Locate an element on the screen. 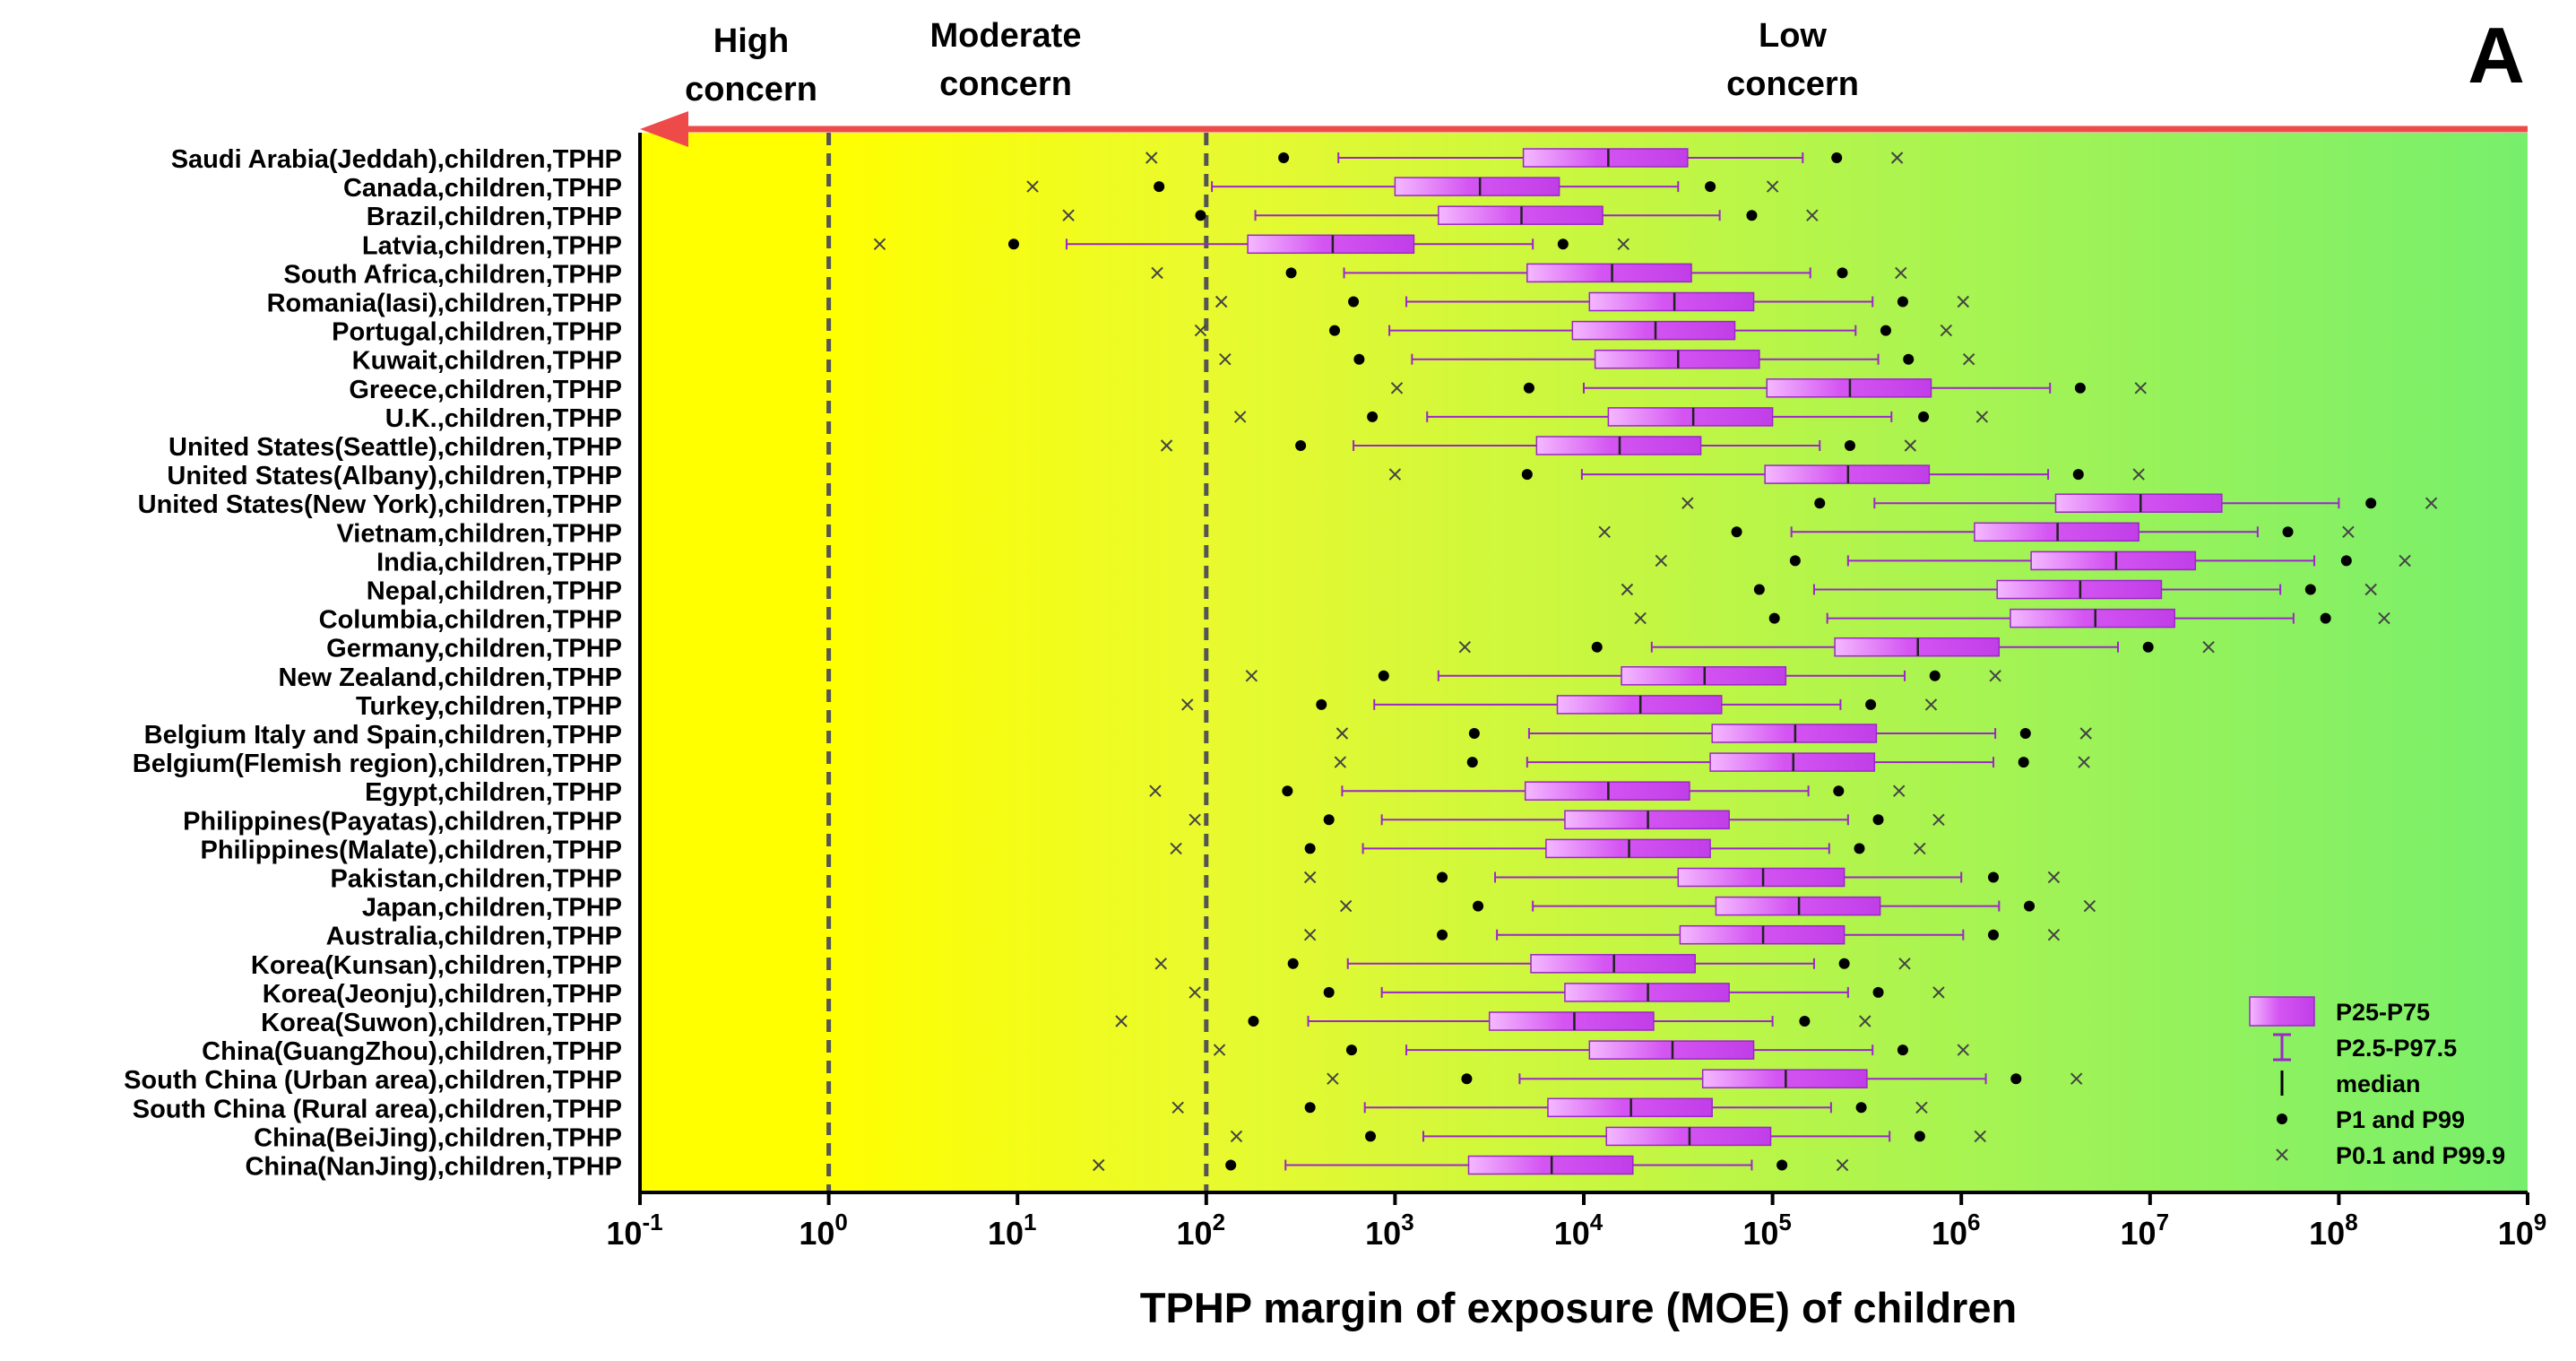 This screenshot has height=1361, width=2576. legend-label: P2.5-P97.5 is located at coordinates (2396, 1048).